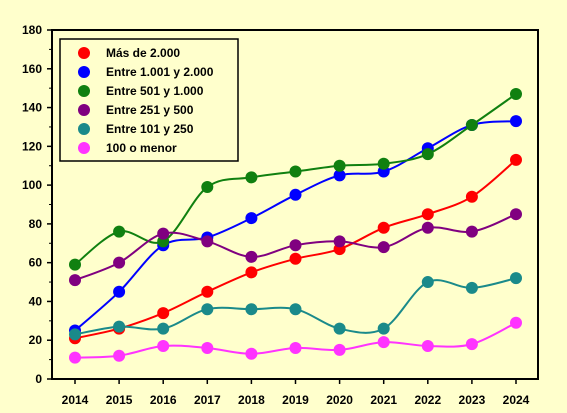 The image size is (567, 413). I want to click on legend-entry: Entre 501 y 1.000, so click(141, 91).